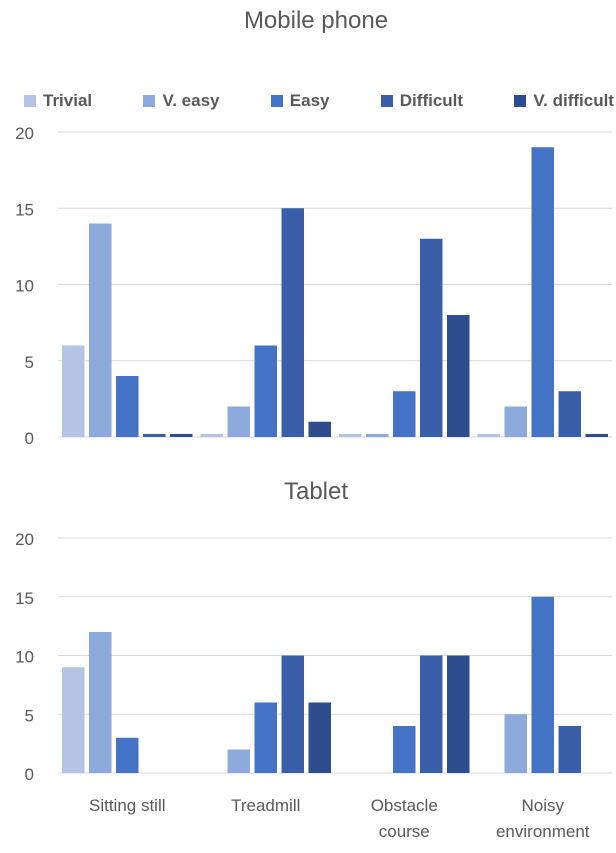  What do you see at coordinates (404, 818) in the screenshot?
I see `x-tick-label-obstacle-course: Obstacle course` at bounding box center [404, 818].